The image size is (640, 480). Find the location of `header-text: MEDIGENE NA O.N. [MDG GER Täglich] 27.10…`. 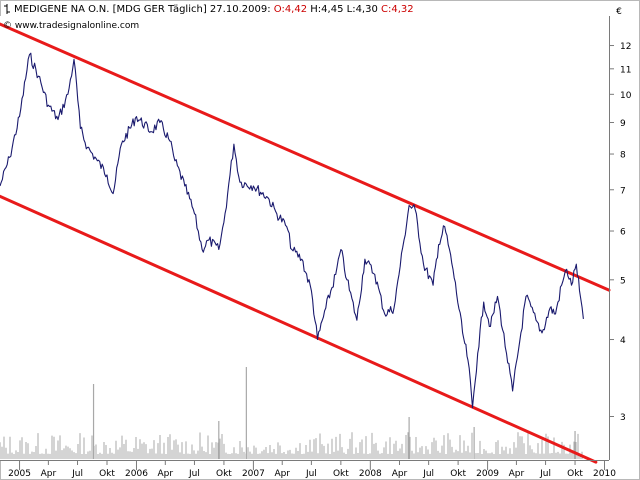

header-text: MEDIGENE NA O.N. [MDG GER Täglich] 27.10… is located at coordinates (214, 9).